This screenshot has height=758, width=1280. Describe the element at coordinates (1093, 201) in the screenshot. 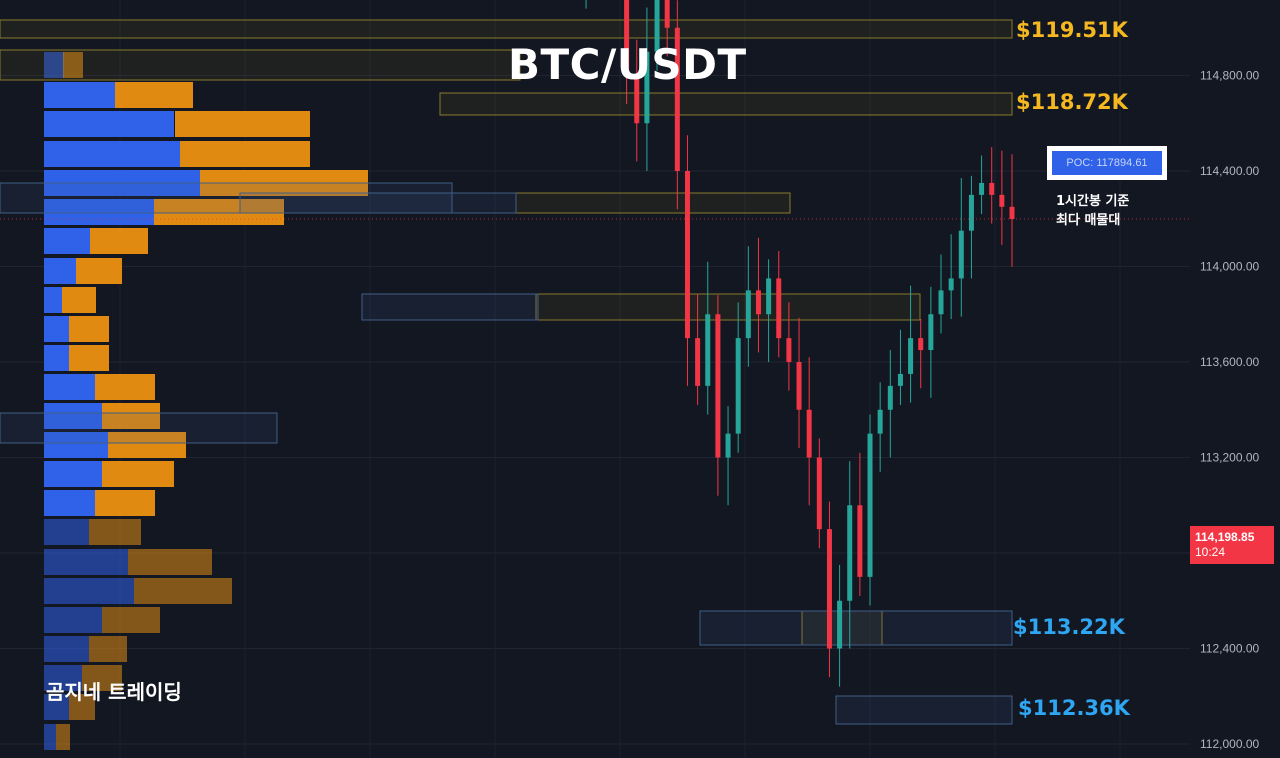

I see `poc-note-line1: 1시간봉 기준` at that location.